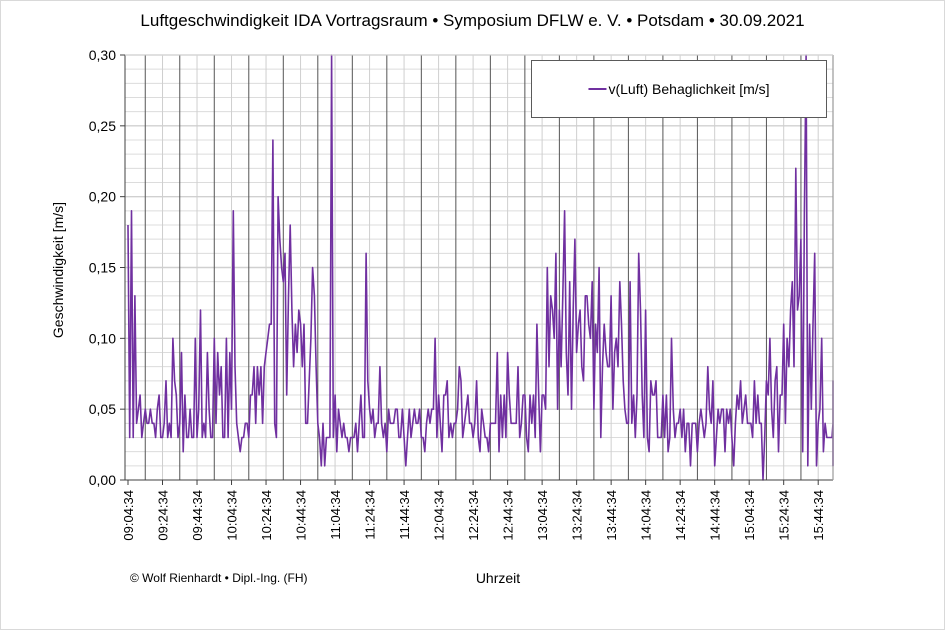  Describe the element at coordinates (102, 197) in the screenshot. I see `y-tick-label: 0,20` at that location.